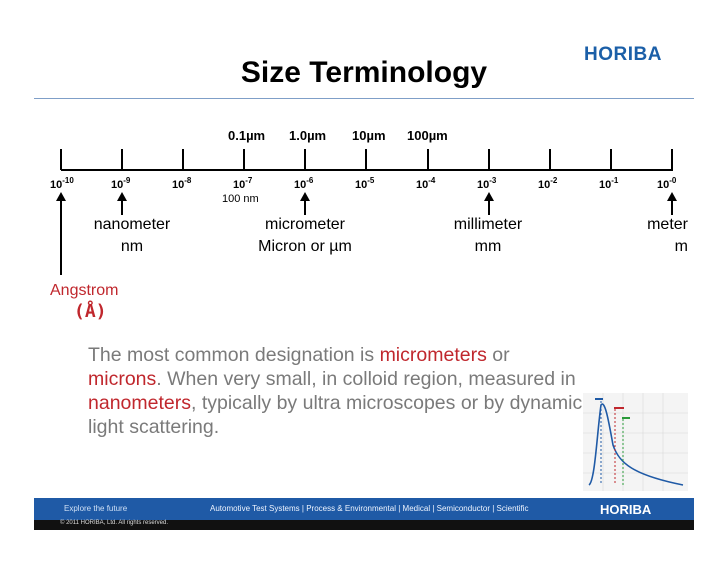 This screenshot has height=563, width=728. I want to click on footer-tagline: Explore the future, so click(96, 508).